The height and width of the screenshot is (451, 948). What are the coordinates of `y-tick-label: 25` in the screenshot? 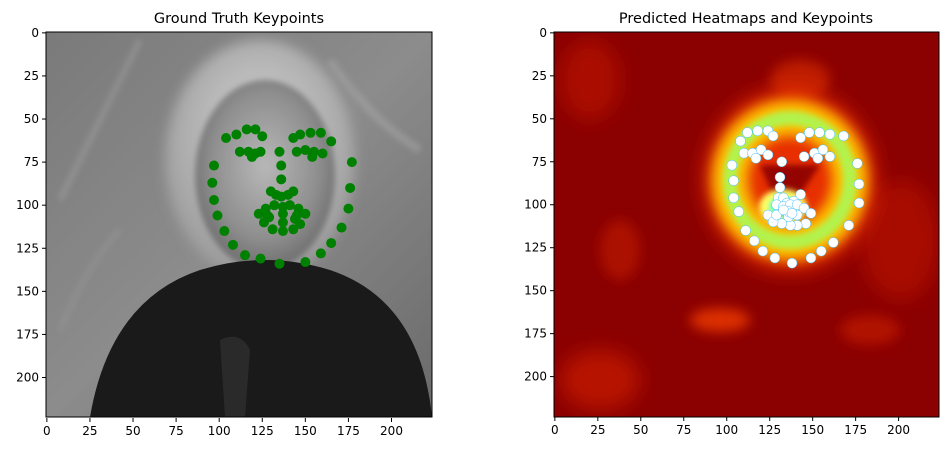 It's located at (31, 76).